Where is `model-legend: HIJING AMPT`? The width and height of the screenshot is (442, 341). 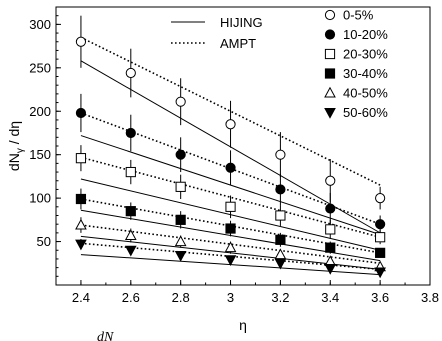
model-legend: HIJING AMPT is located at coordinates (217, 33).